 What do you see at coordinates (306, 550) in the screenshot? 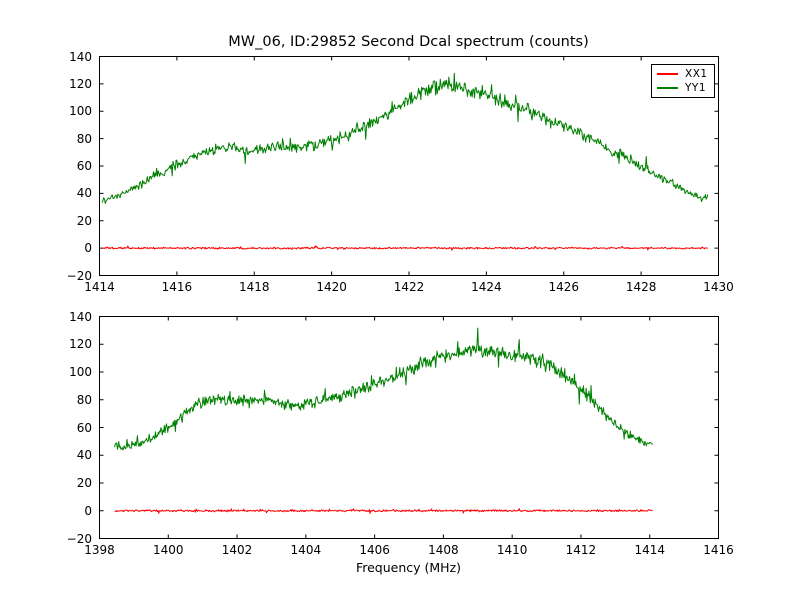
I see `x-tick-label: 1404` at bounding box center [306, 550].